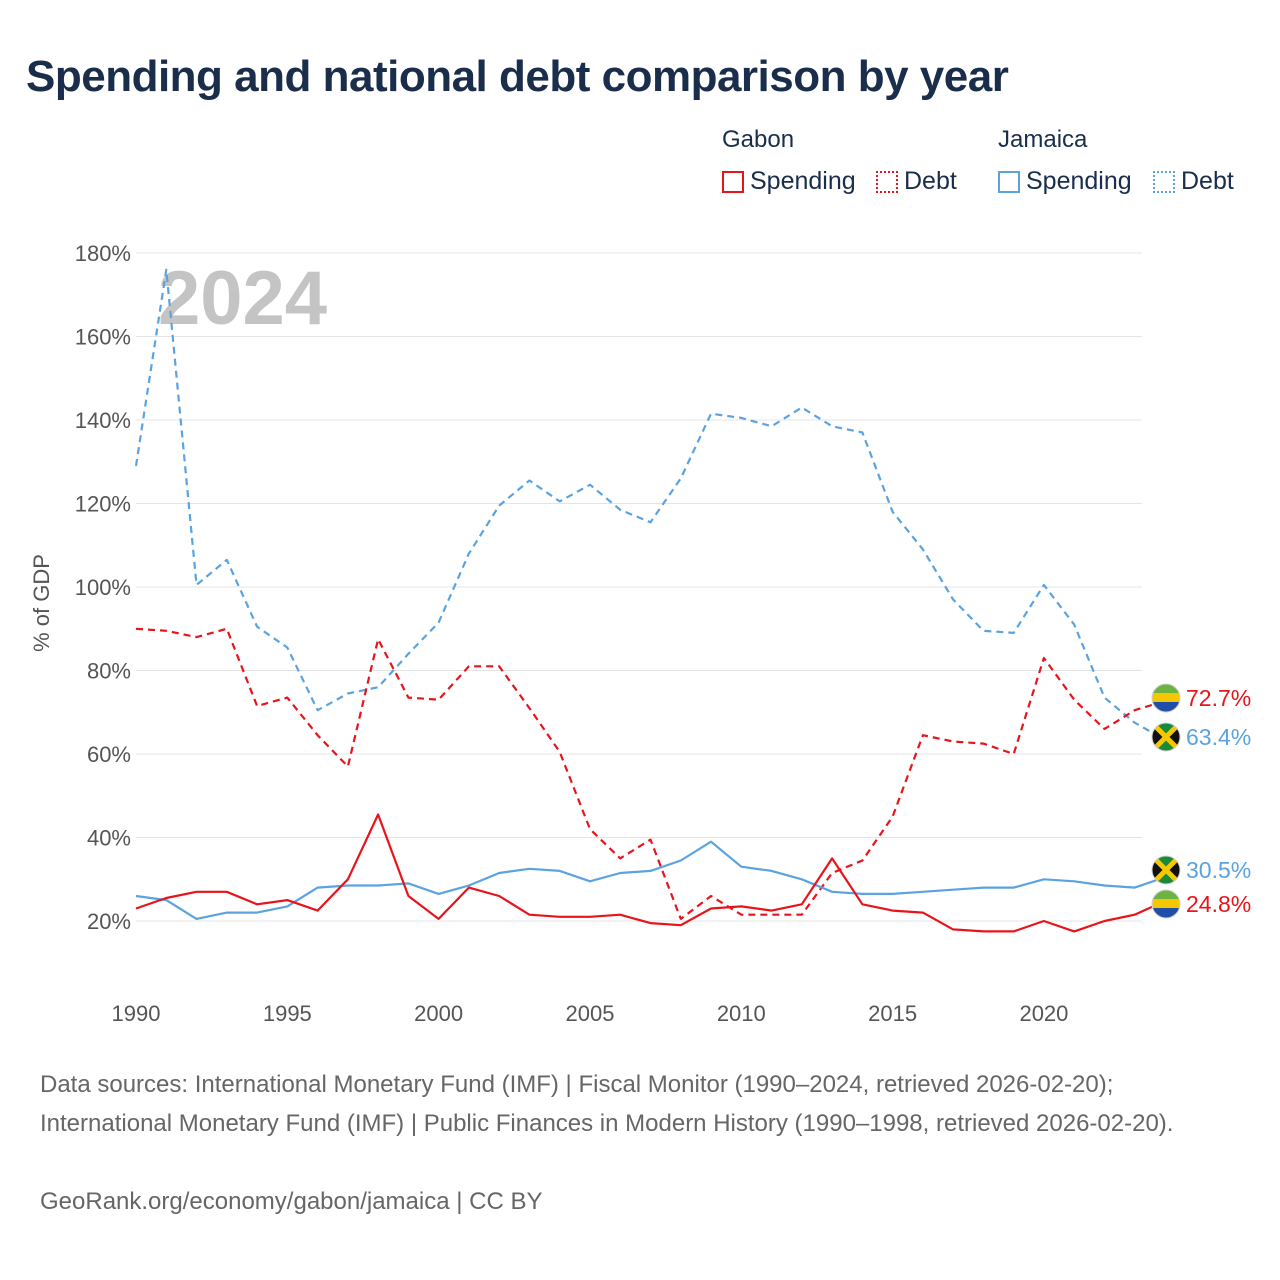  Describe the element at coordinates (103, 504) in the screenshot. I see `y-tick-label: 120%` at that location.